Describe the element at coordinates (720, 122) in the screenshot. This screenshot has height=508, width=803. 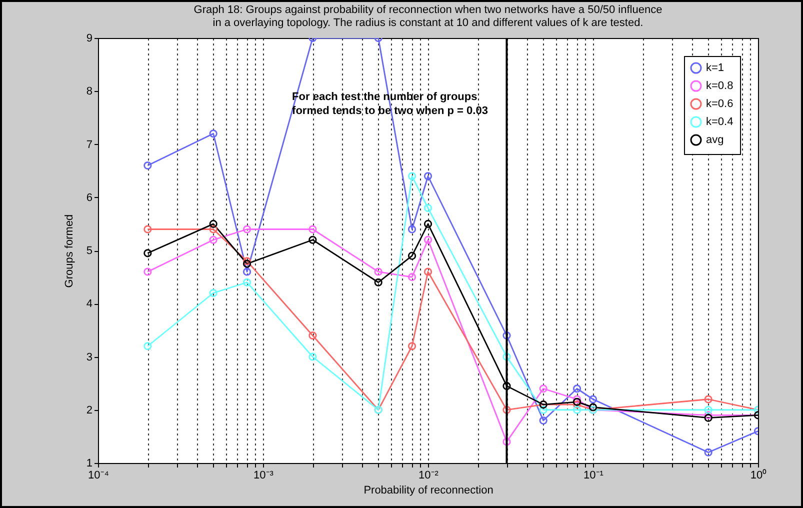
I see `legend-label: k=0.4` at that location.